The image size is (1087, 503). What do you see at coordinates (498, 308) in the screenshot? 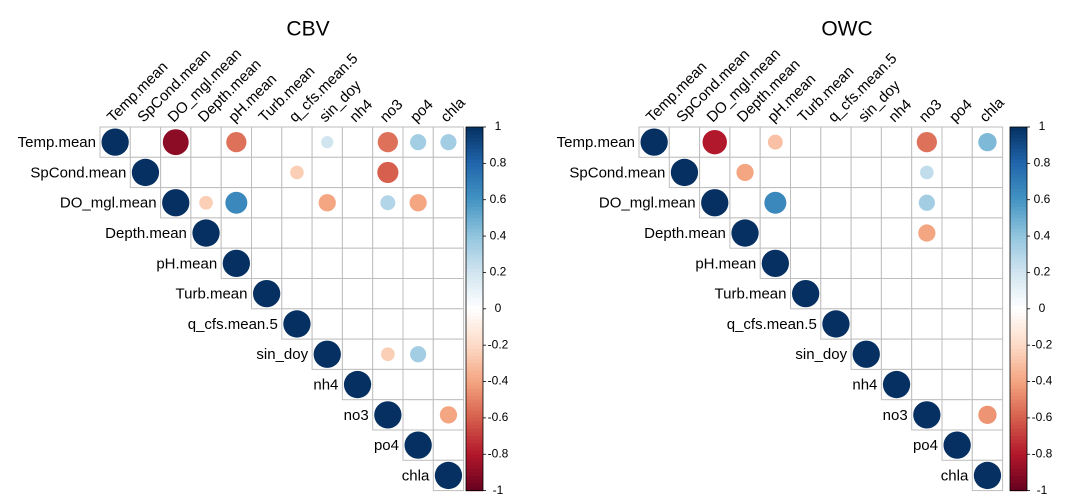
I see `color-legend-tick-label: 0` at bounding box center [498, 308].